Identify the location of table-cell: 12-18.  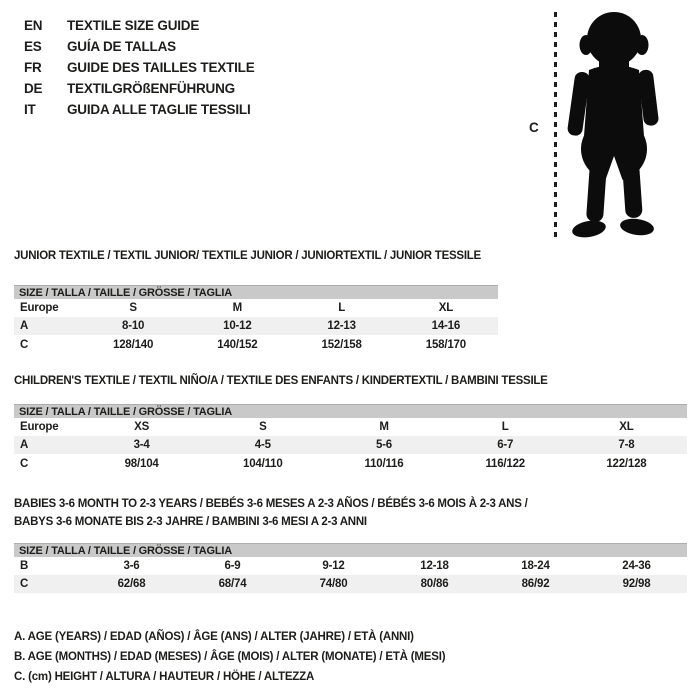
(434, 566).